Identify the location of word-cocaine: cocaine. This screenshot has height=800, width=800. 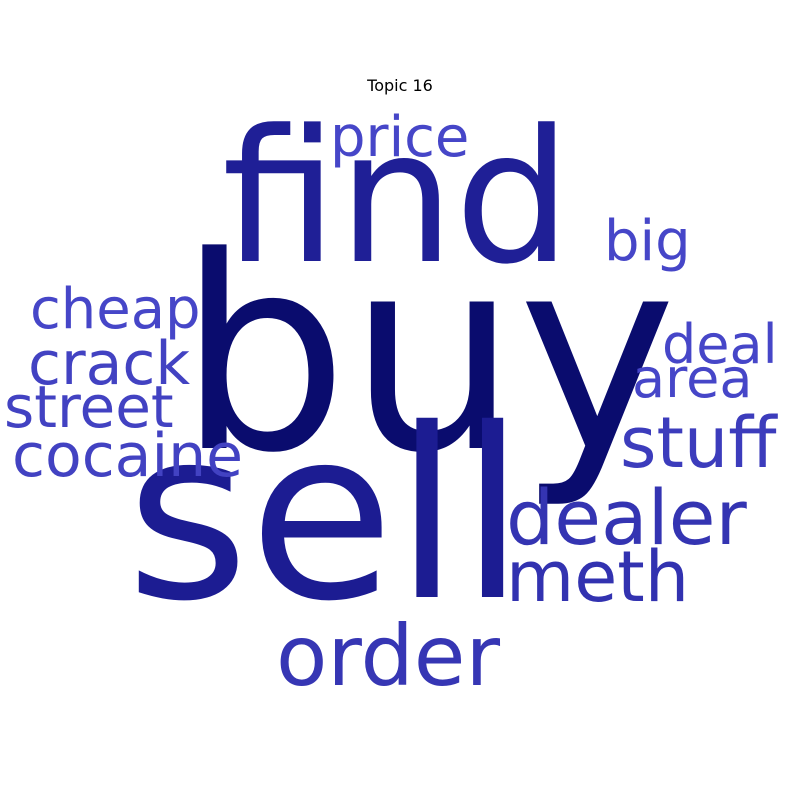
(128, 456).